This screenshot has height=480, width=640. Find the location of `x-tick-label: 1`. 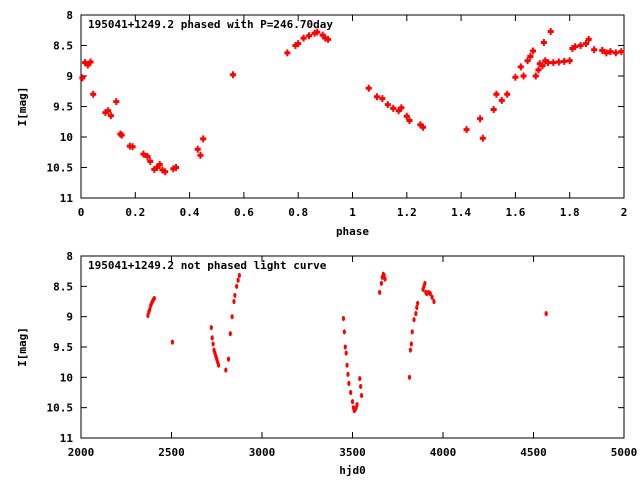

x-tick-label: 1 is located at coordinates (352, 212).